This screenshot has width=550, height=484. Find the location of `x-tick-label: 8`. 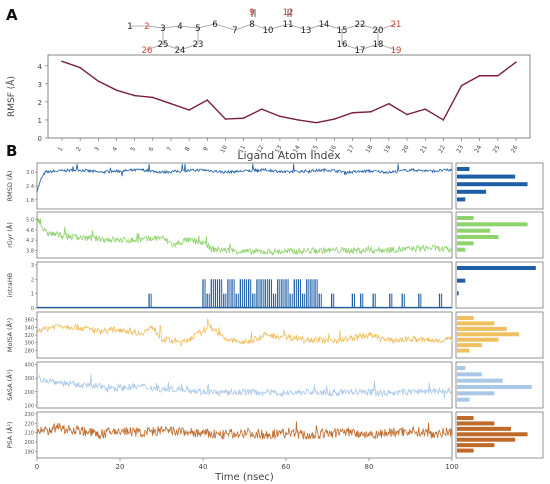

x-tick-label: 8 is located at coordinates (188, 149).